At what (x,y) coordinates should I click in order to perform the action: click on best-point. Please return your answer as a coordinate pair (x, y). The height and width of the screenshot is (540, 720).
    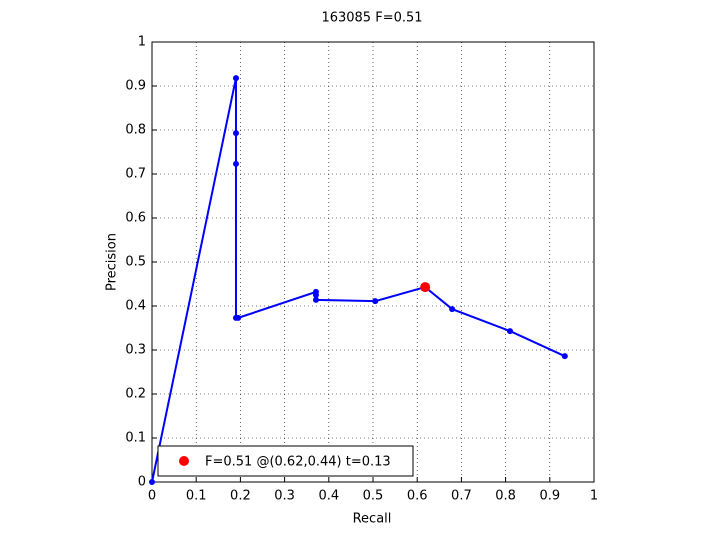
    Looking at the image, I should click on (425, 287).